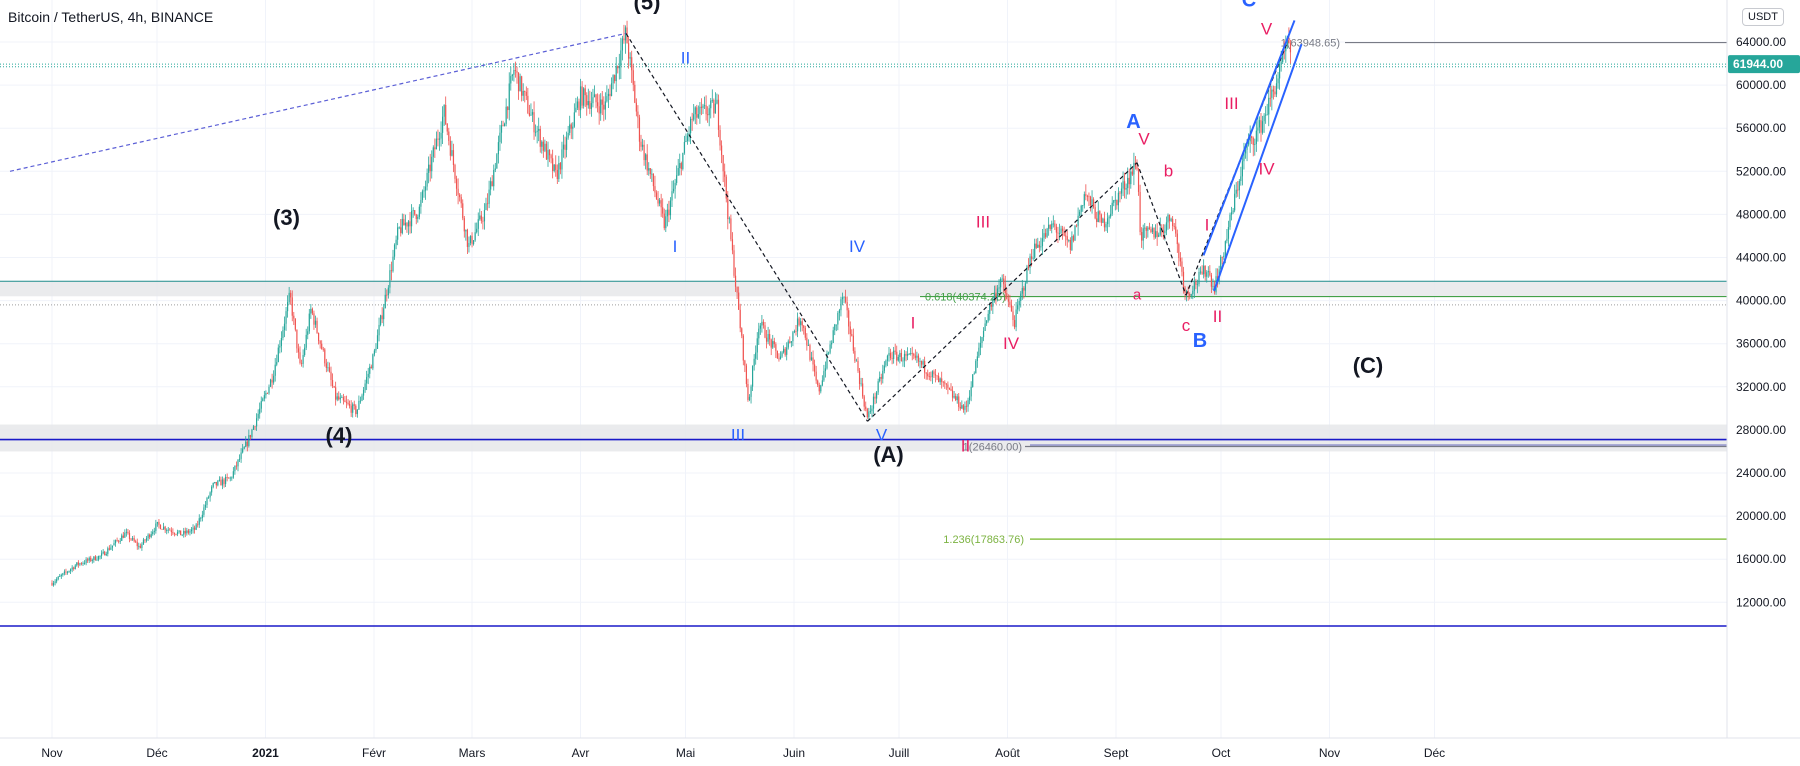 The image size is (1800, 766). I want to click on wave-label: V, so click(1144, 138).